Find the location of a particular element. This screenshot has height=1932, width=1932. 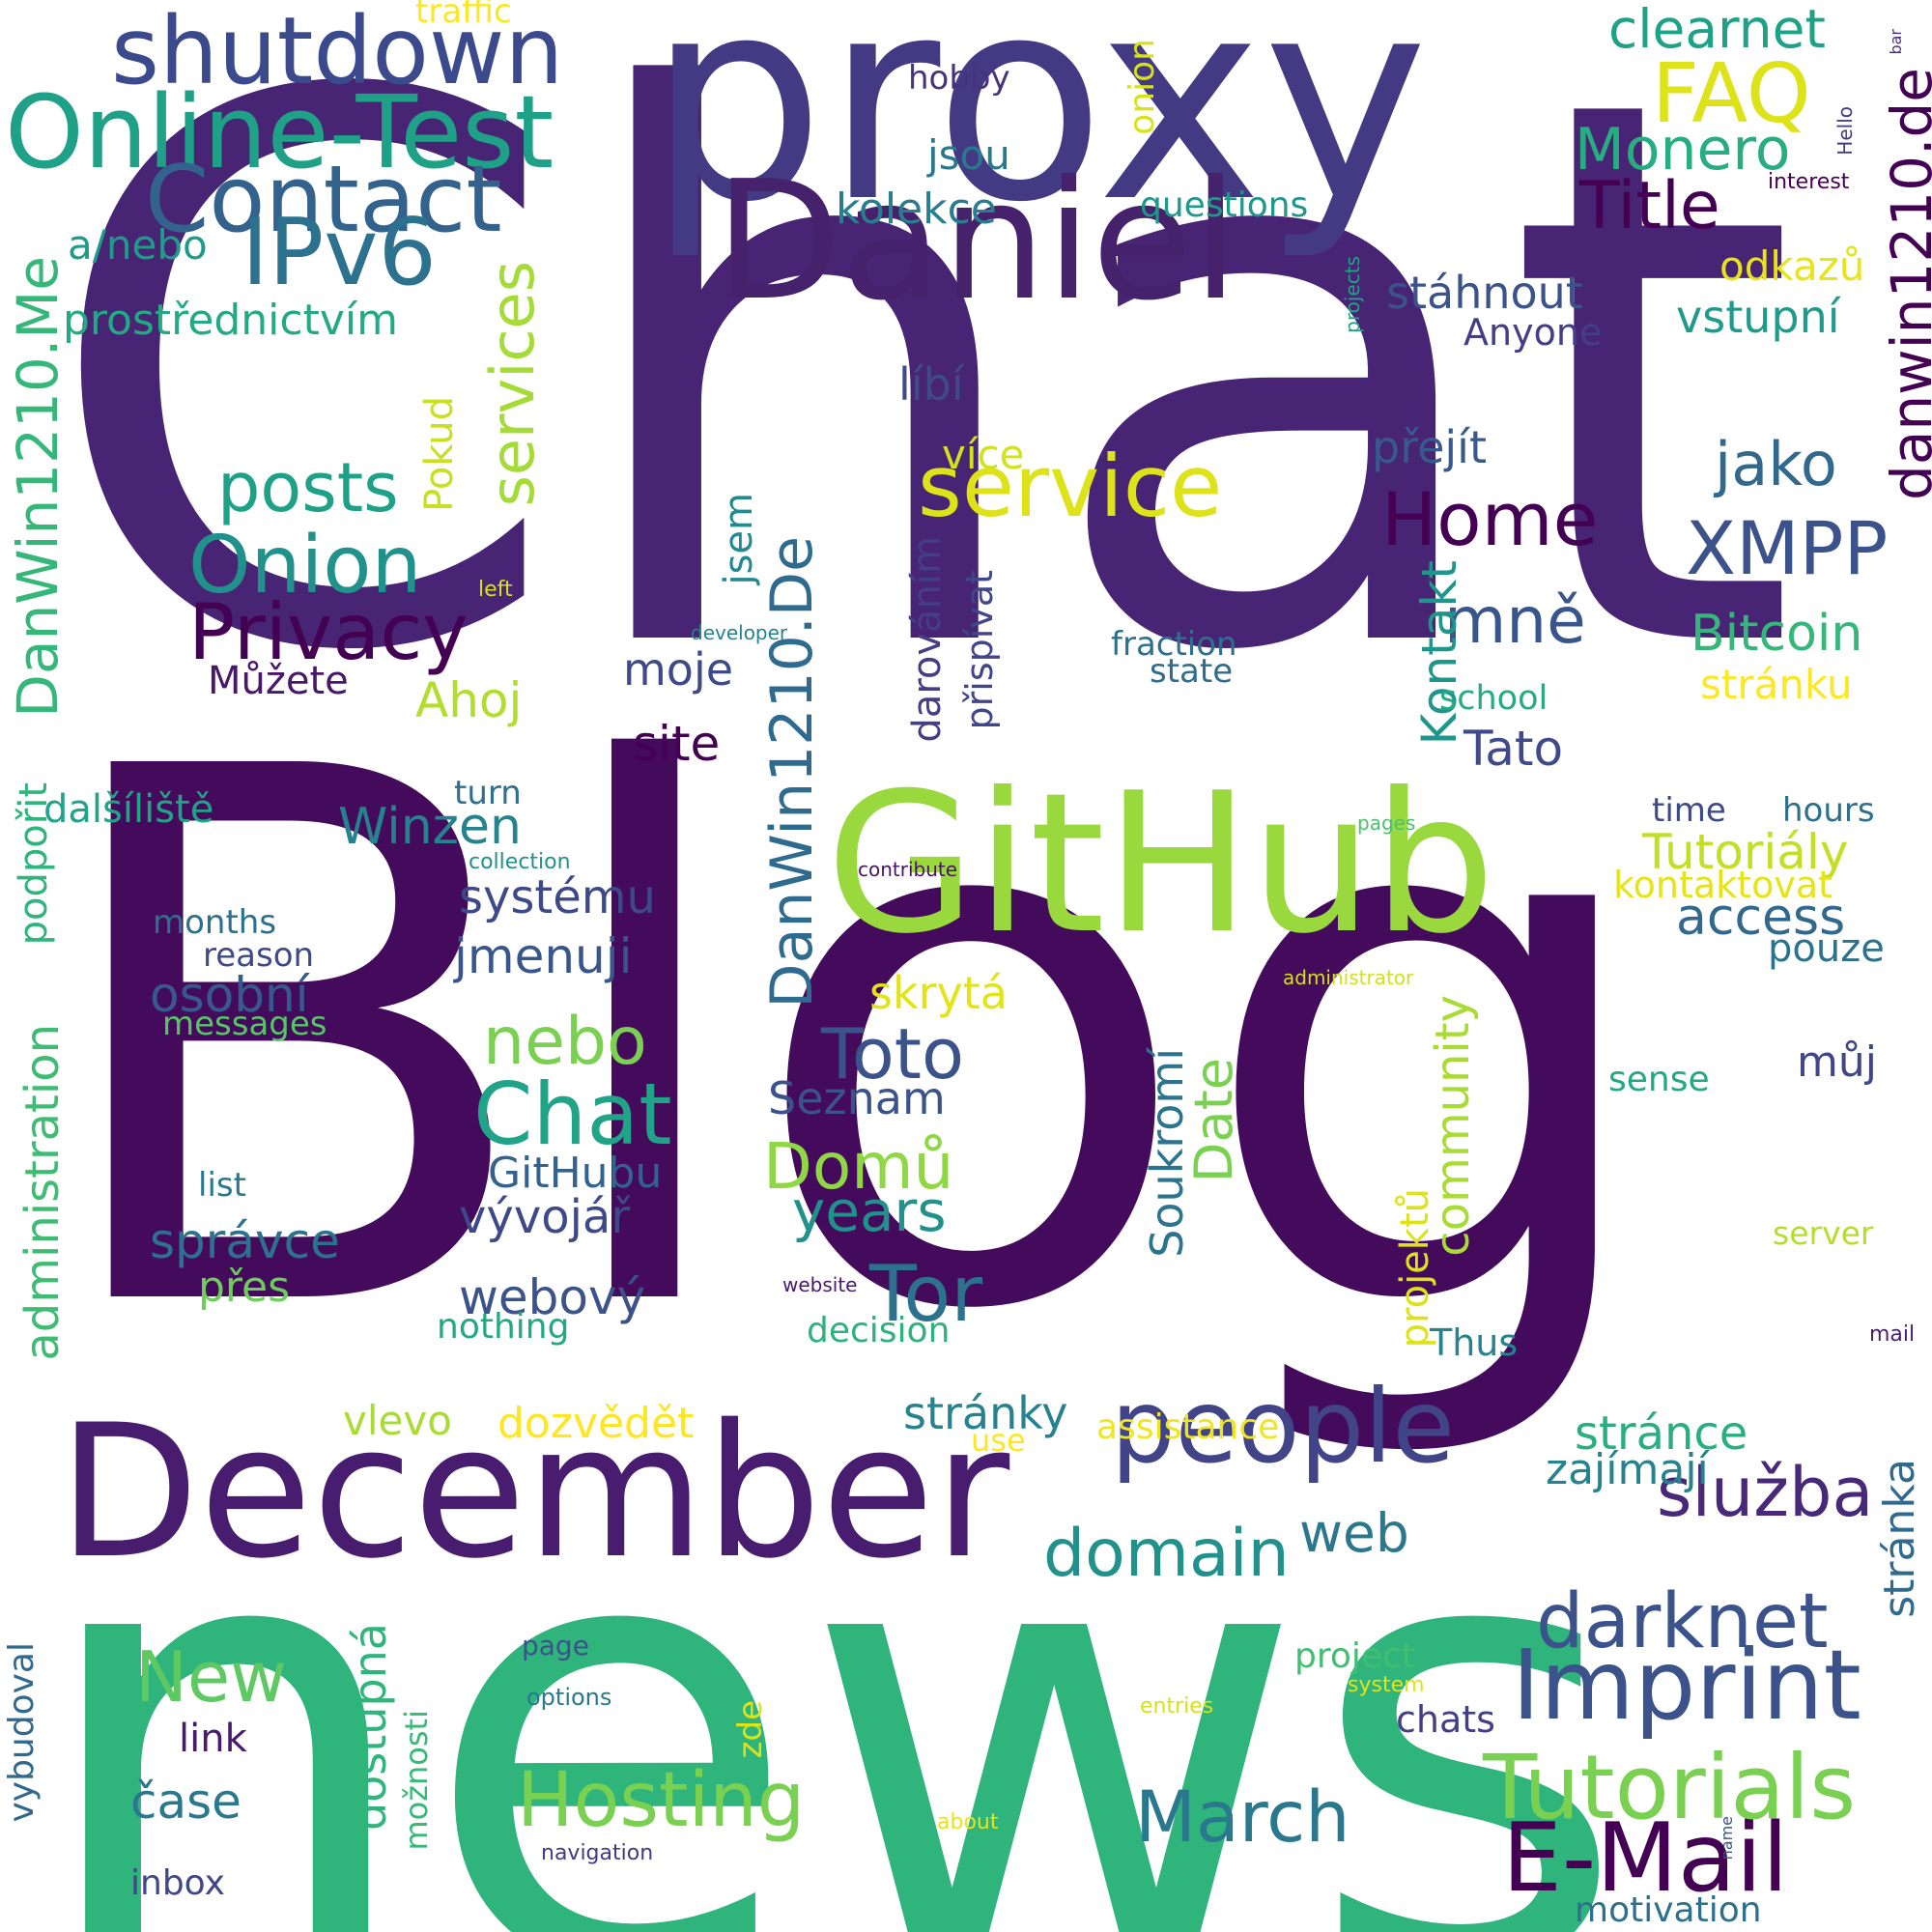

word-daniel: Daniel is located at coordinates (976, 241).